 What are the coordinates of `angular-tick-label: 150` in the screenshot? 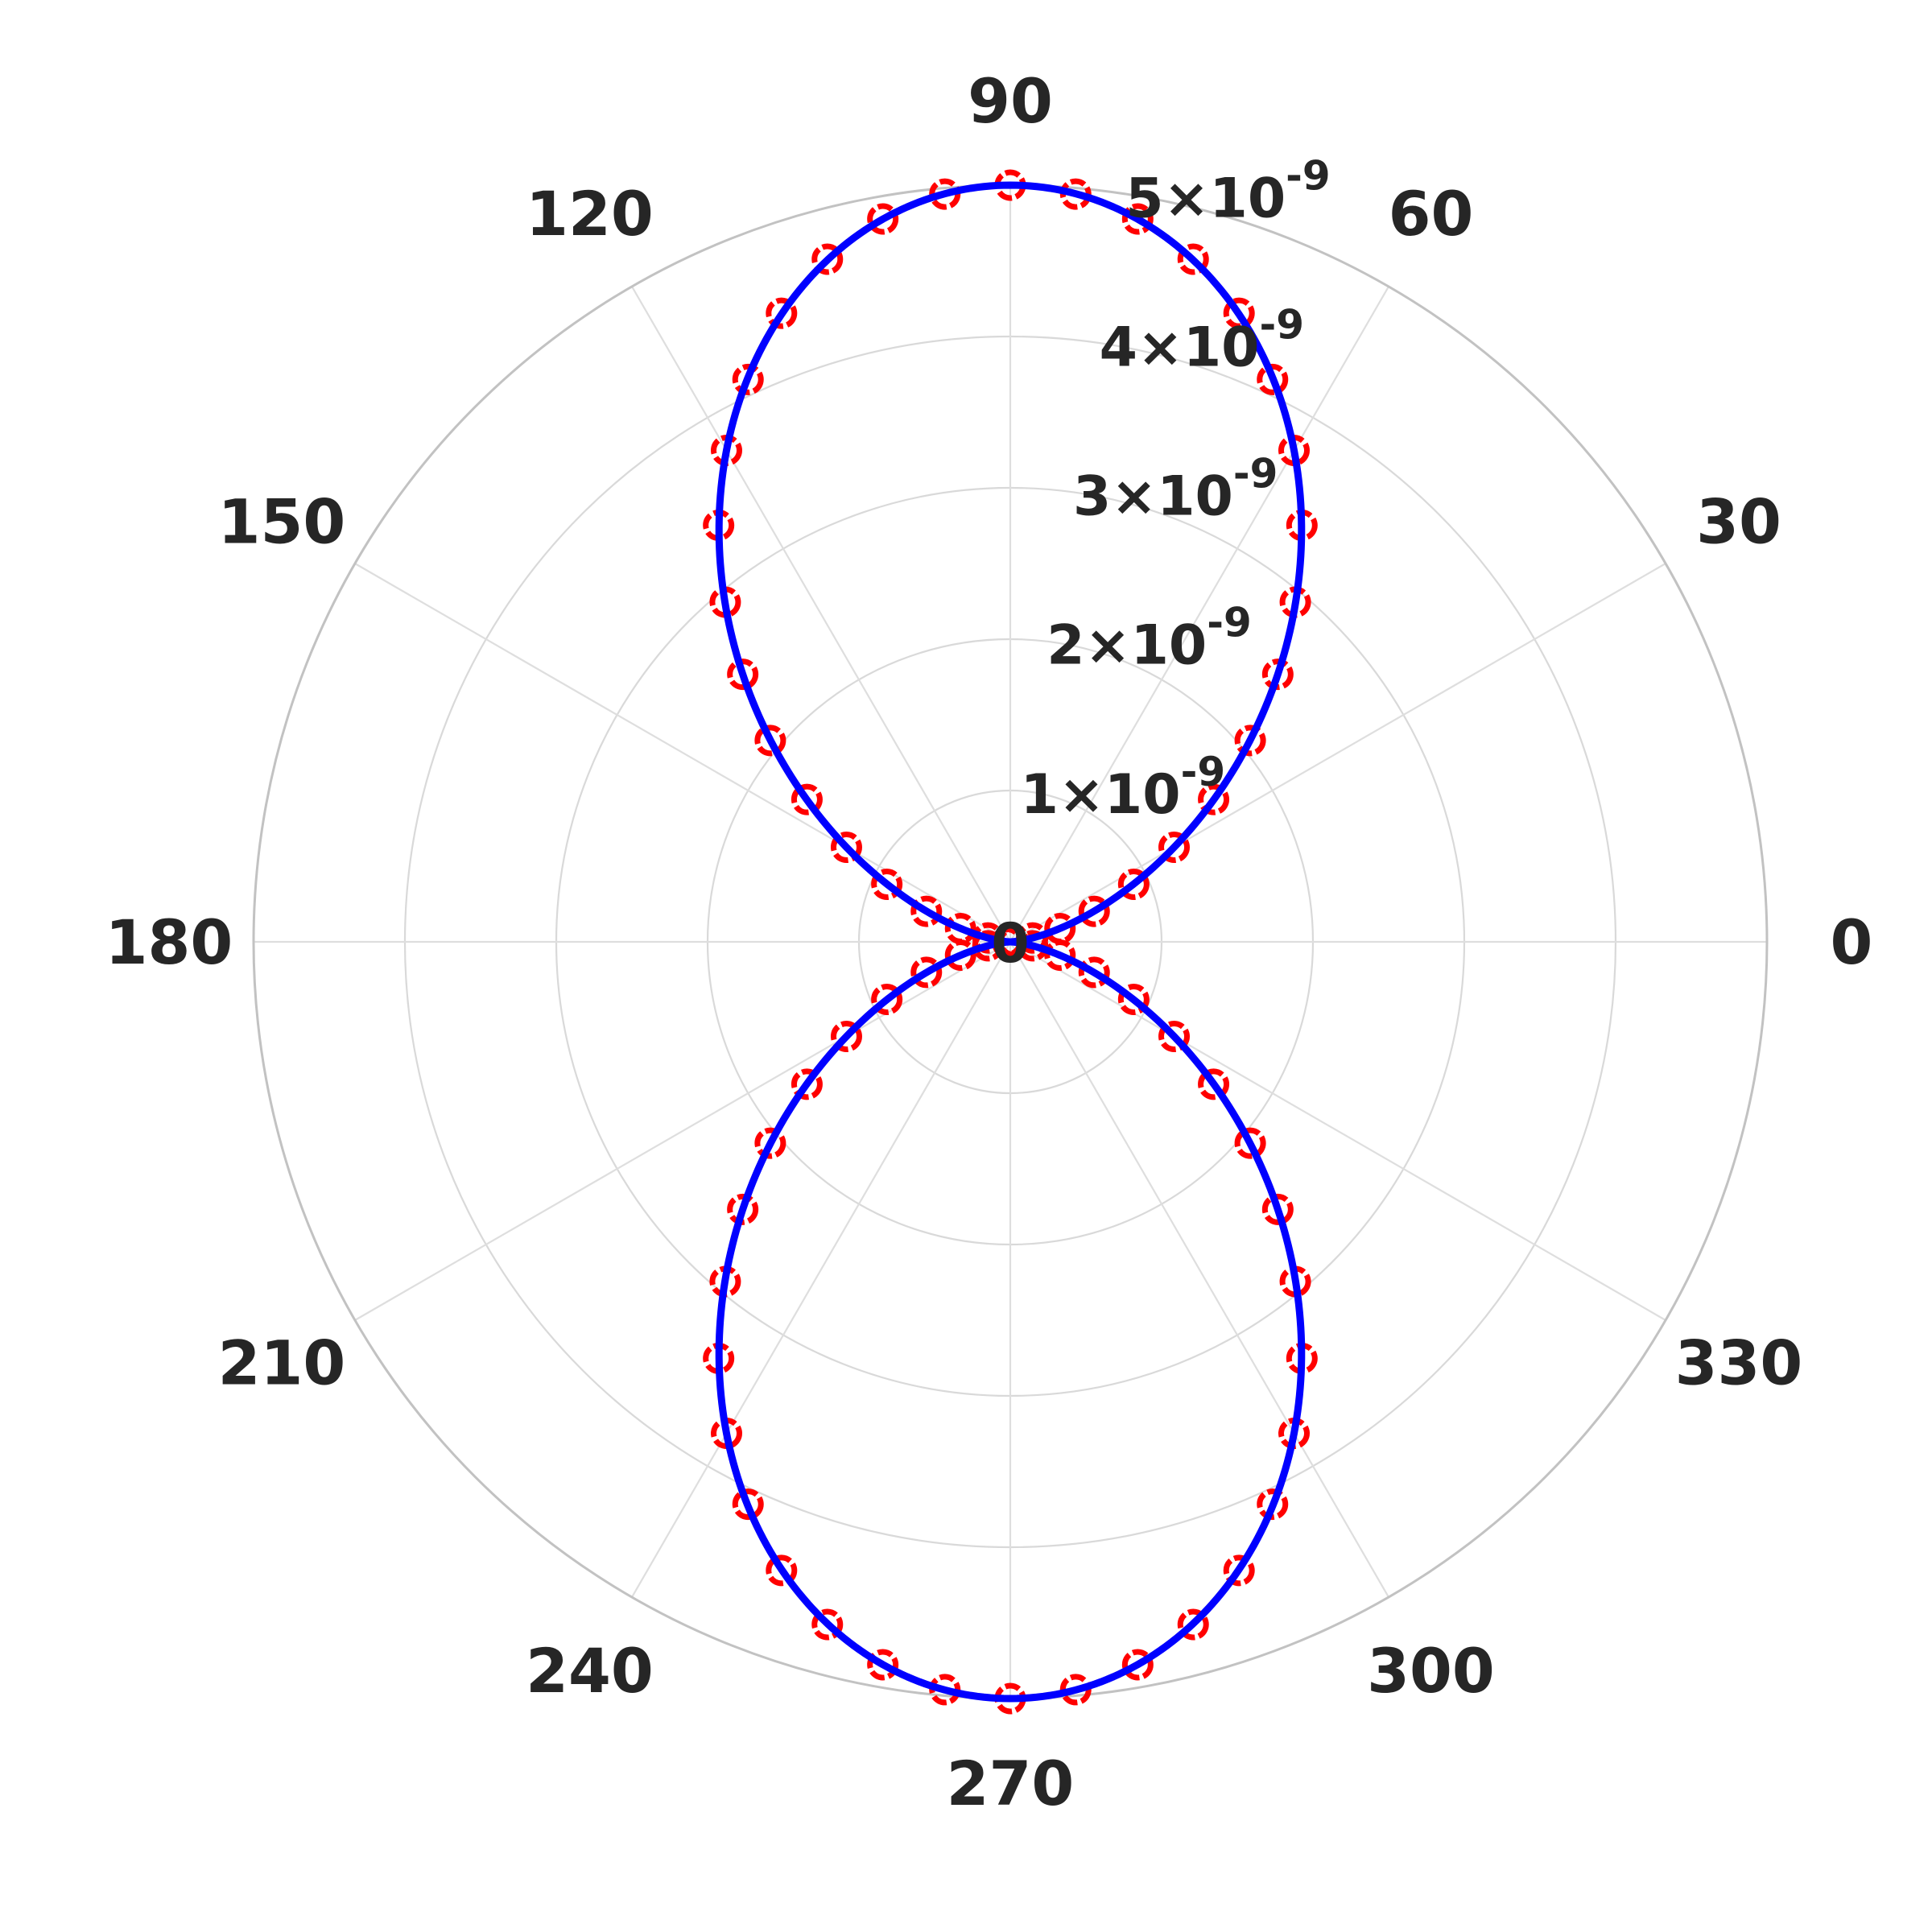 It's located at (282, 522).